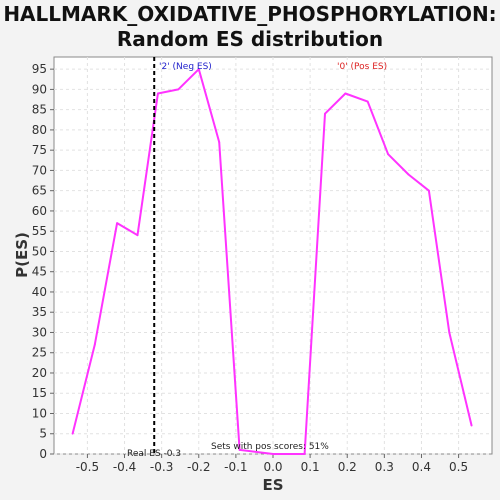 This screenshot has height=500, width=500. Describe the element at coordinates (39, 413) in the screenshot. I see `y-tick-label: 10` at that location.